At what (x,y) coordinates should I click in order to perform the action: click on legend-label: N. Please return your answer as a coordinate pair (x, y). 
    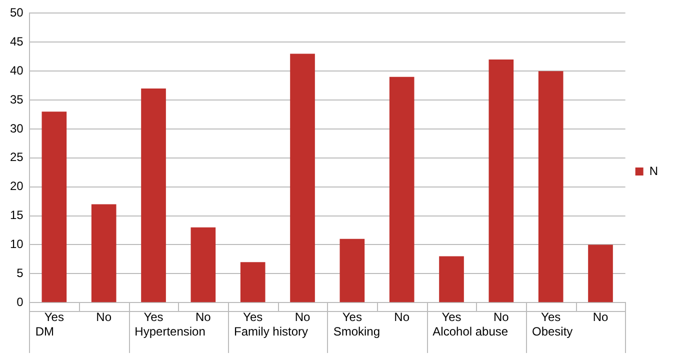
    Looking at the image, I should click on (653, 171).